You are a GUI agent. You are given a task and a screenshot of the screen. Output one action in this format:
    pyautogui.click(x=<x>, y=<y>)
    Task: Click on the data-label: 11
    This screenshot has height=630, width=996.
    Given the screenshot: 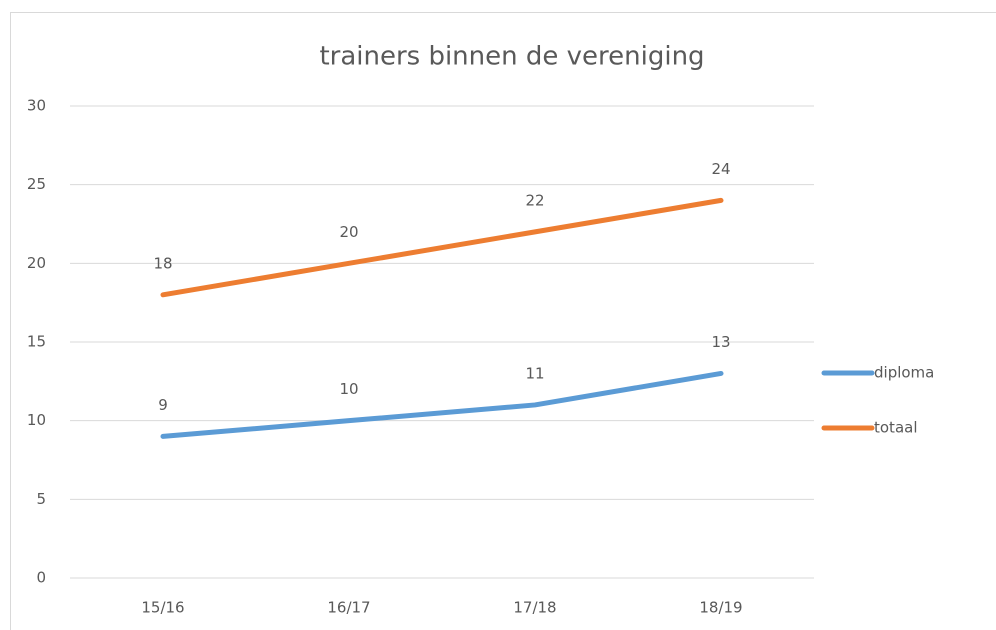 What is the action you would take?
    pyautogui.click(x=534, y=373)
    